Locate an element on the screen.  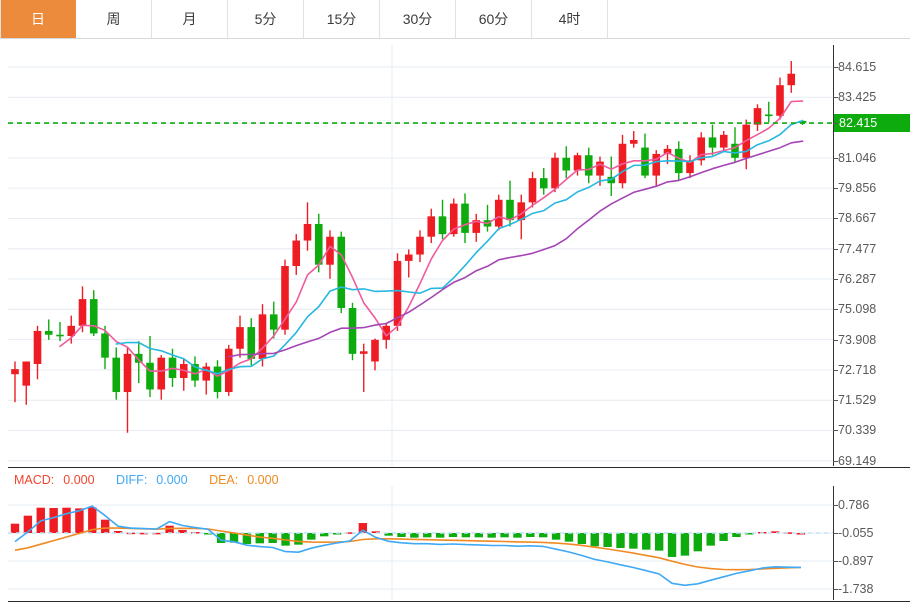
macd-axis-label: -1.738 is located at coordinates (856, 589).